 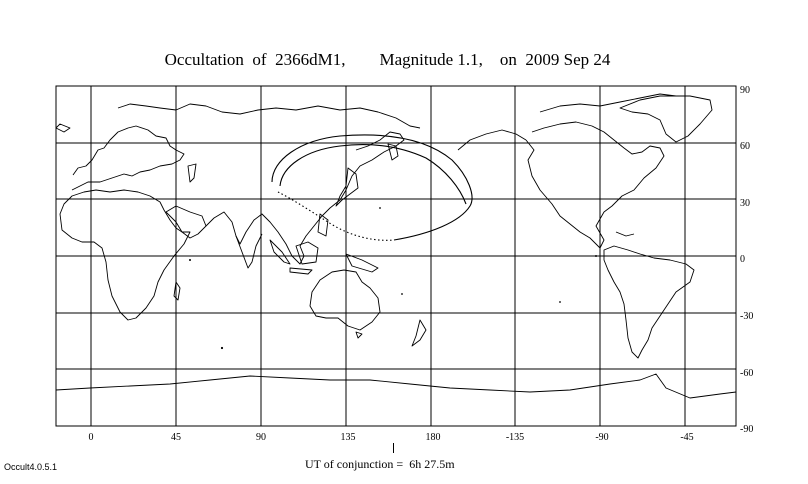 What do you see at coordinates (745, 203) in the screenshot?
I see `lat-label: 30` at bounding box center [745, 203].